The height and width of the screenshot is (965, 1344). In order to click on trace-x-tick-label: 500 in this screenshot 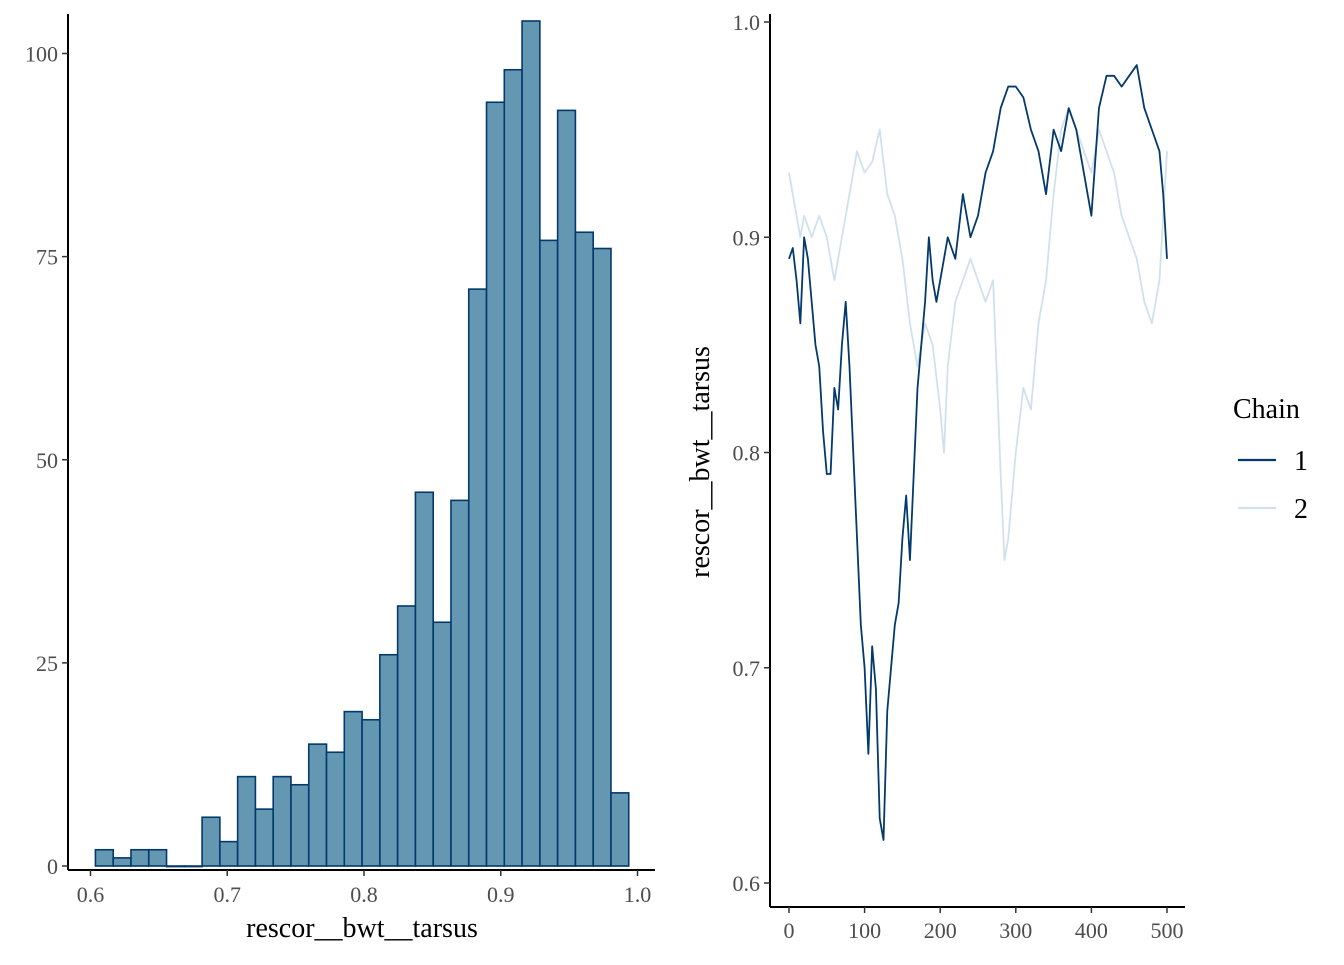, I will do `click(1167, 930)`.